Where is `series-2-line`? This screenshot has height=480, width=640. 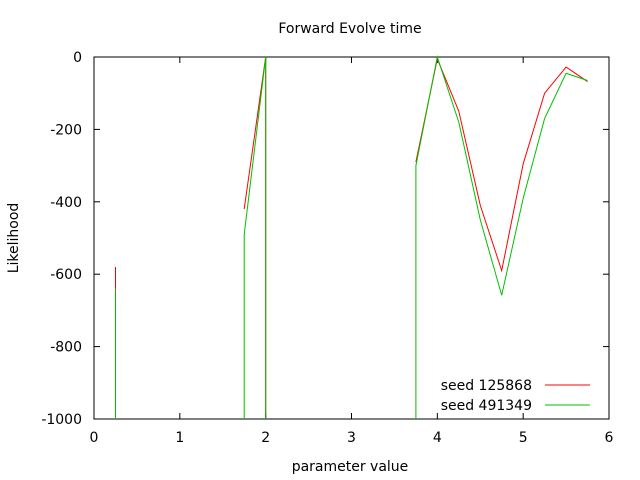 series-2-line is located at coordinates (255, 237).